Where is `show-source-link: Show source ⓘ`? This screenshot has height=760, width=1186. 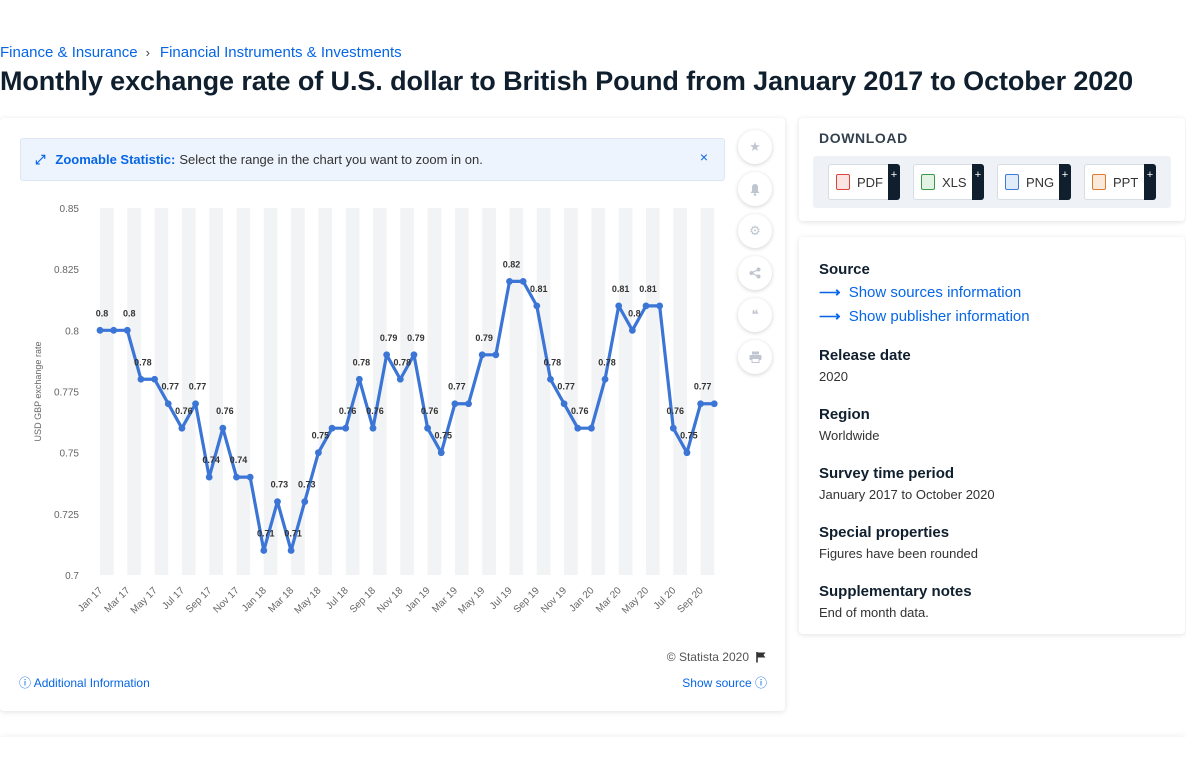
show-source-link: Show source ⓘ is located at coordinates (724, 682).